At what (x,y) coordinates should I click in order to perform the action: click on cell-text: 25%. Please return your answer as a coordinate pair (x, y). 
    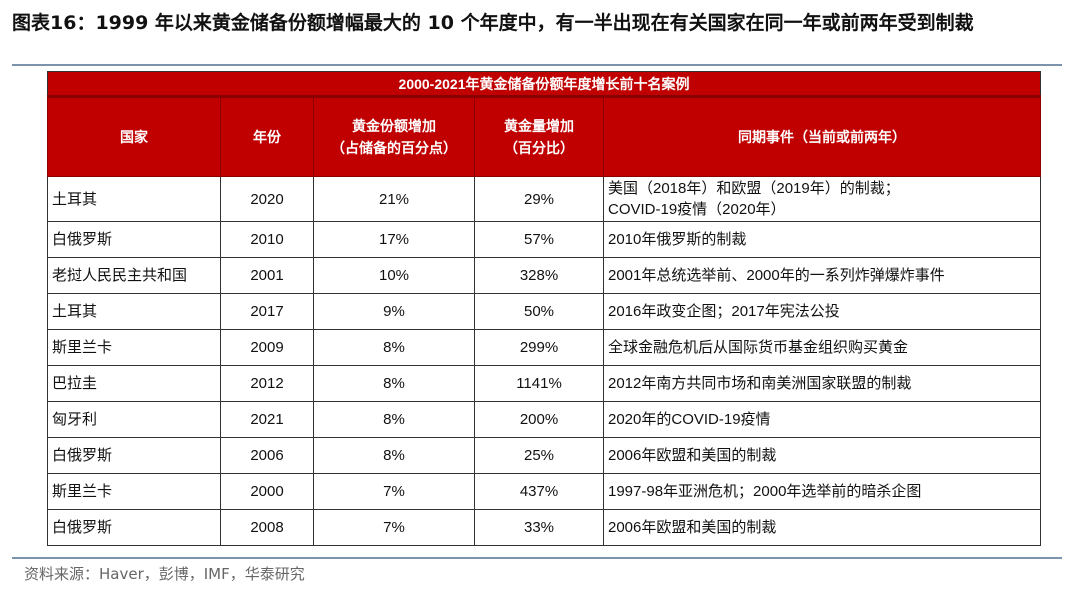
    Looking at the image, I should click on (539, 455).